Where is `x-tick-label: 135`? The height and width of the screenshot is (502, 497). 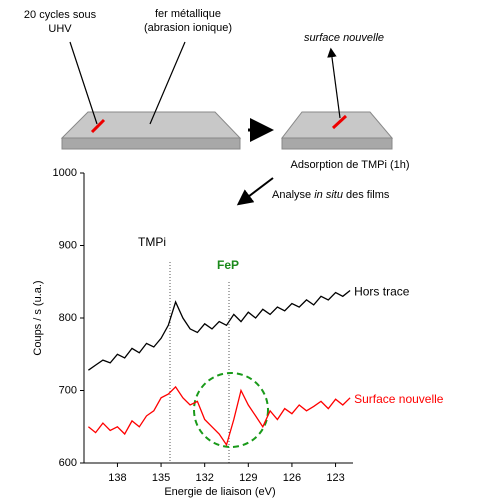 x-tick-label: 135 is located at coordinates (161, 478).